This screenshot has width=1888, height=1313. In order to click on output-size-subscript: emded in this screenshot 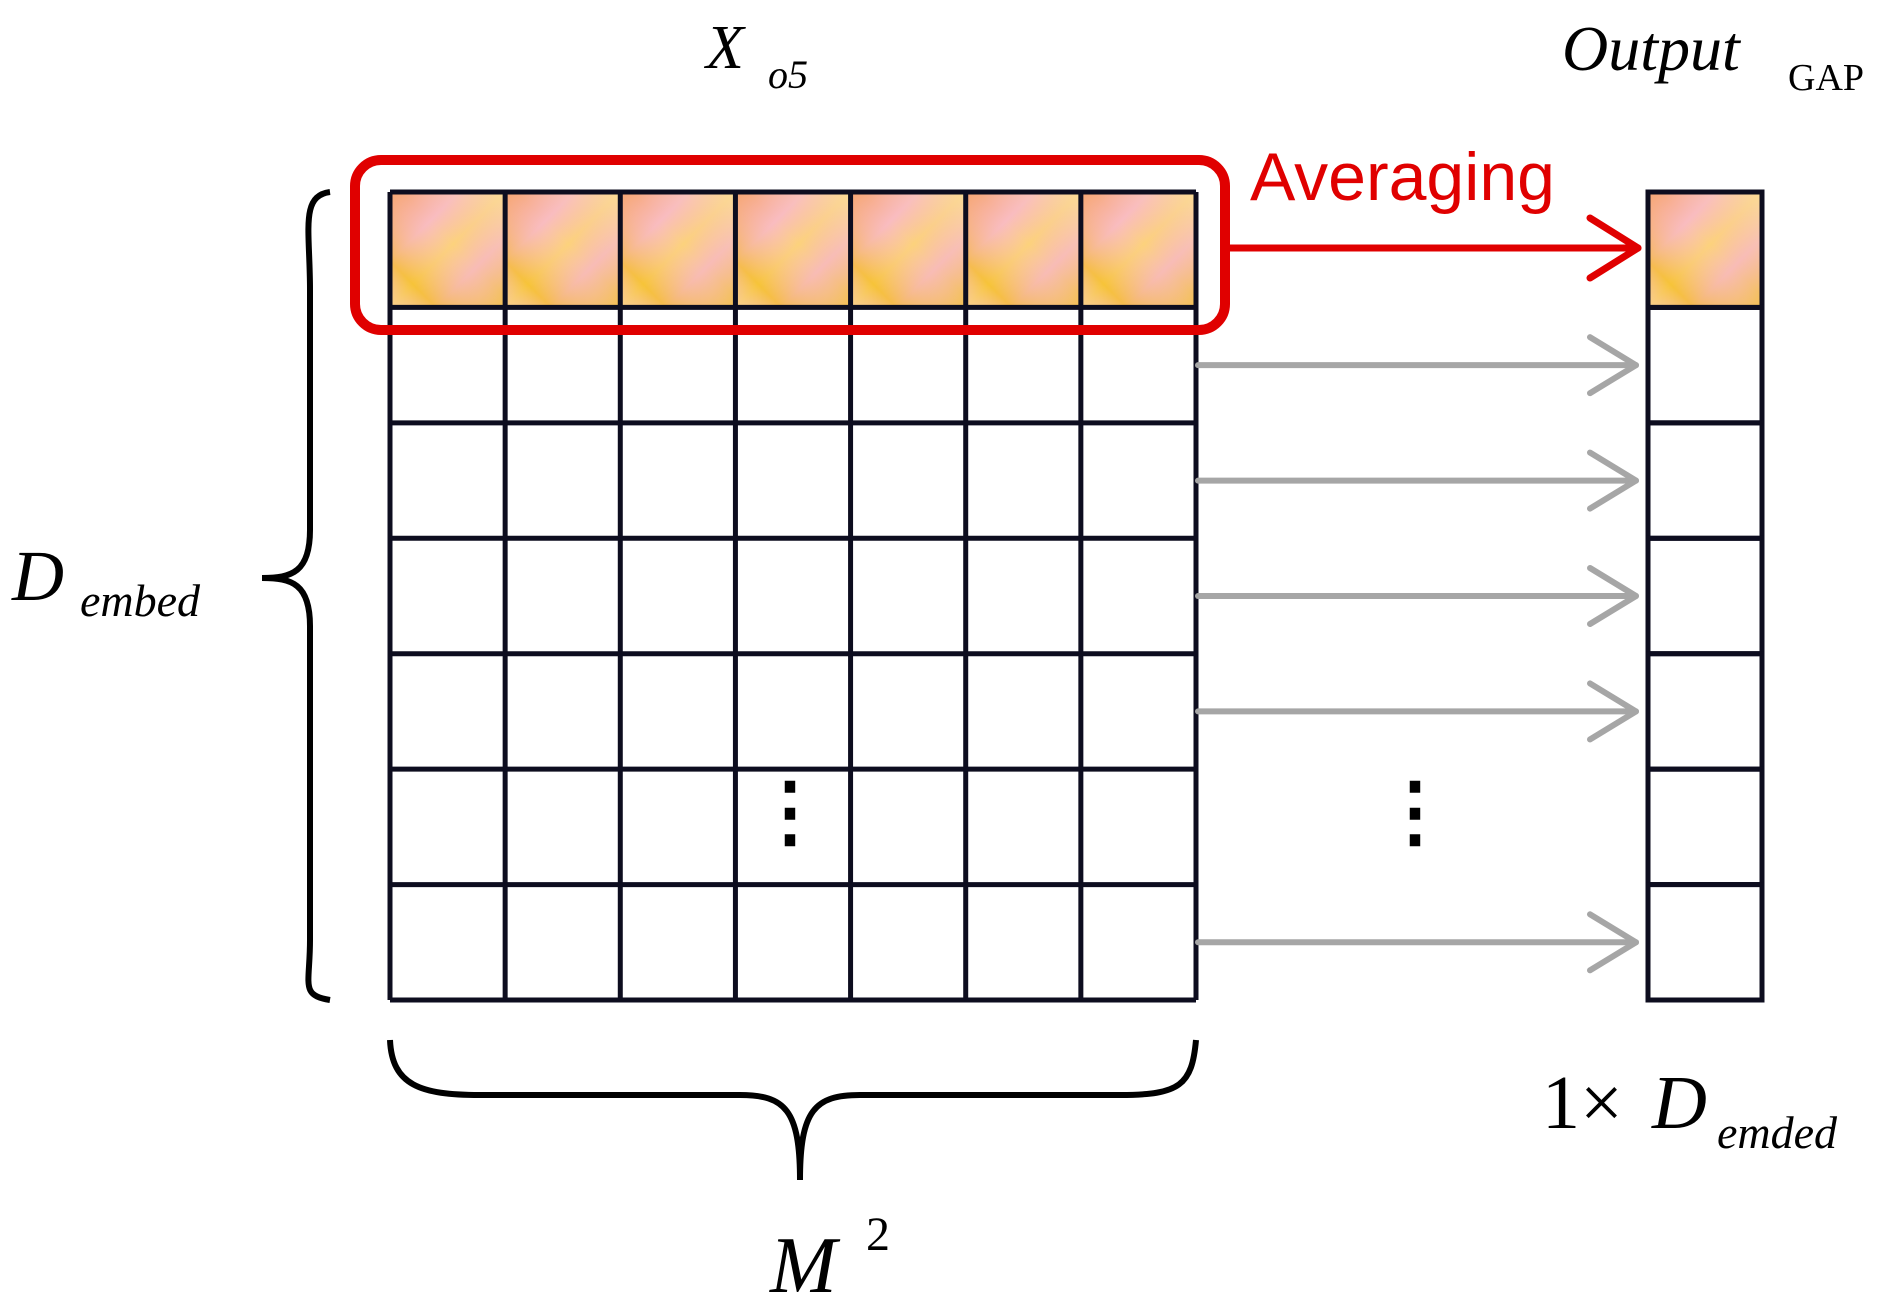, I will do `click(1777, 1132)`.